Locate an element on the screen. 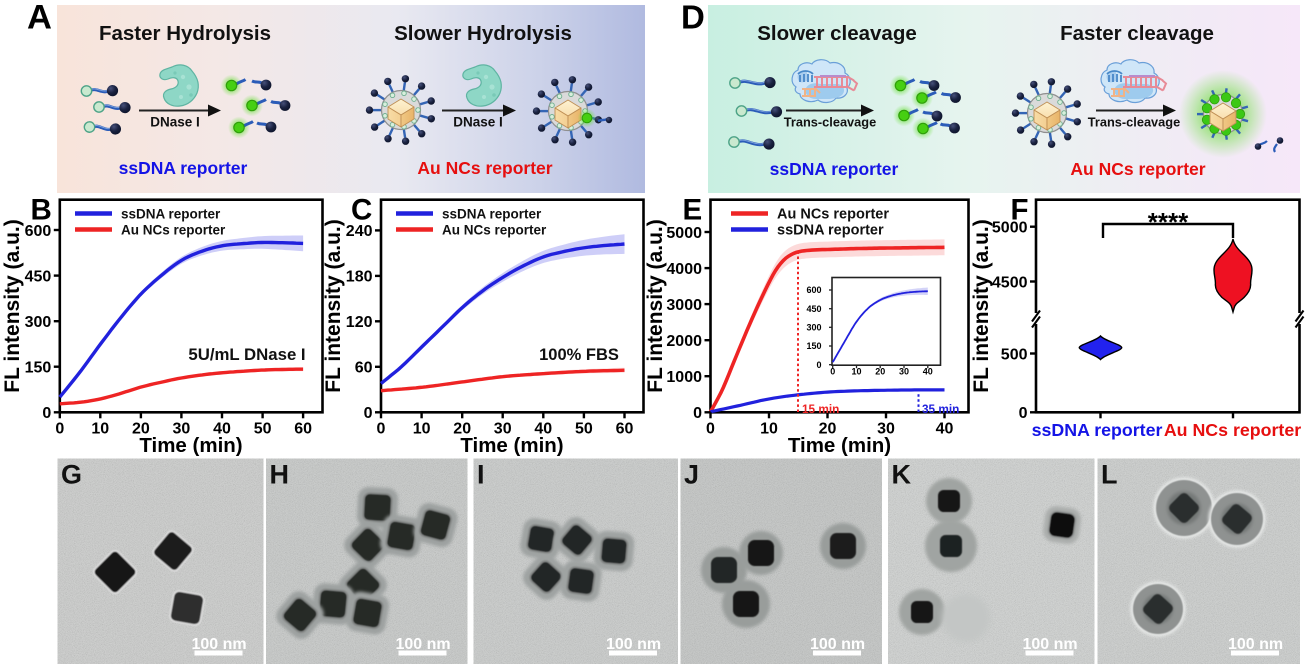 This screenshot has height=668, width=1305. svg-text: 5U/mL DNase I is located at coordinates (246, 354).